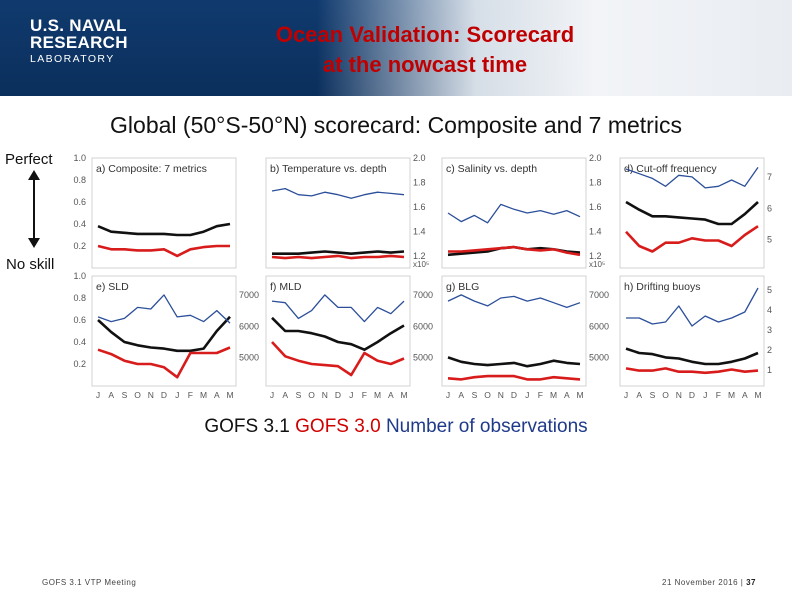 This screenshot has height=612, width=792. Describe the element at coordinates (79, 42) in the screenshot. I see `logo-line-2: RESEARCH` at that location.